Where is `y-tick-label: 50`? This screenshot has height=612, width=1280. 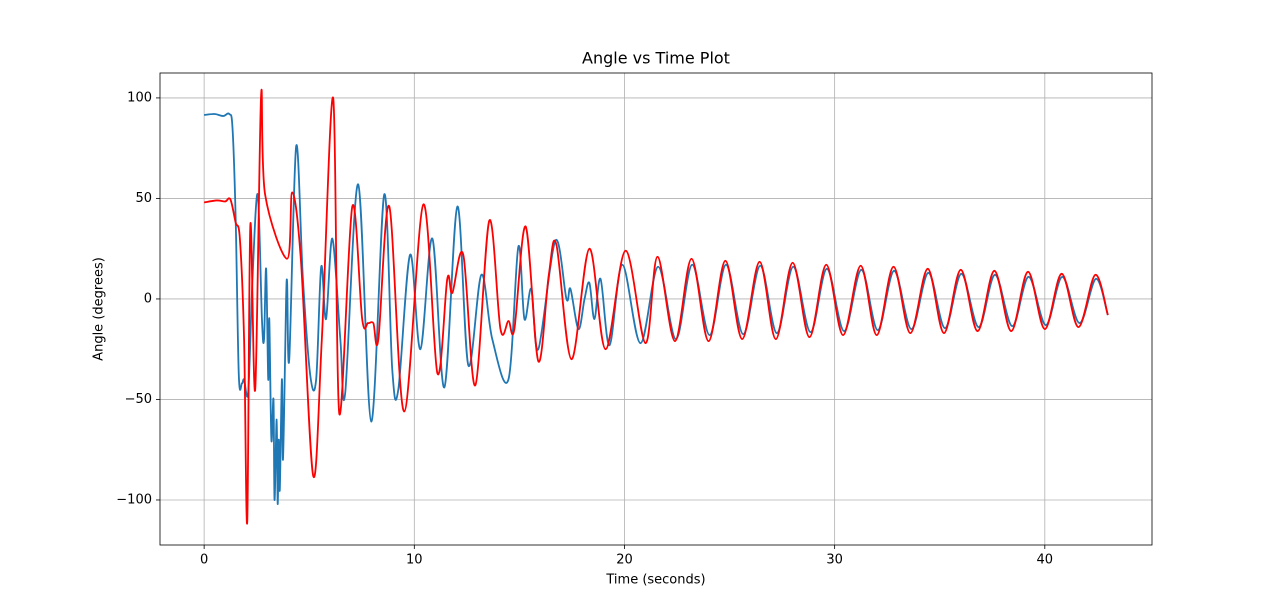 y-tick-label: 50 is located at coordinates (143, 198).